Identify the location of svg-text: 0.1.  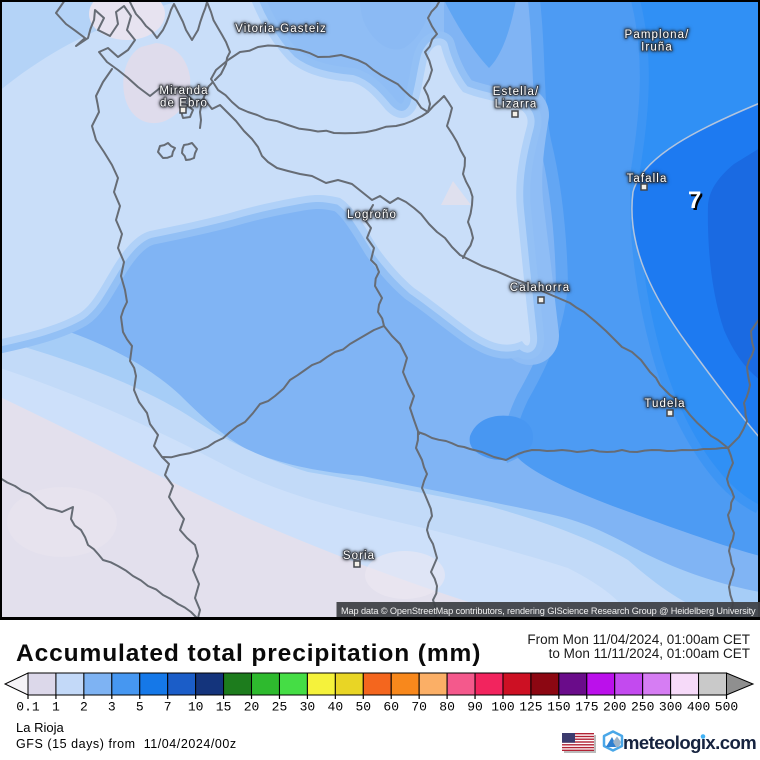
(28, 707).